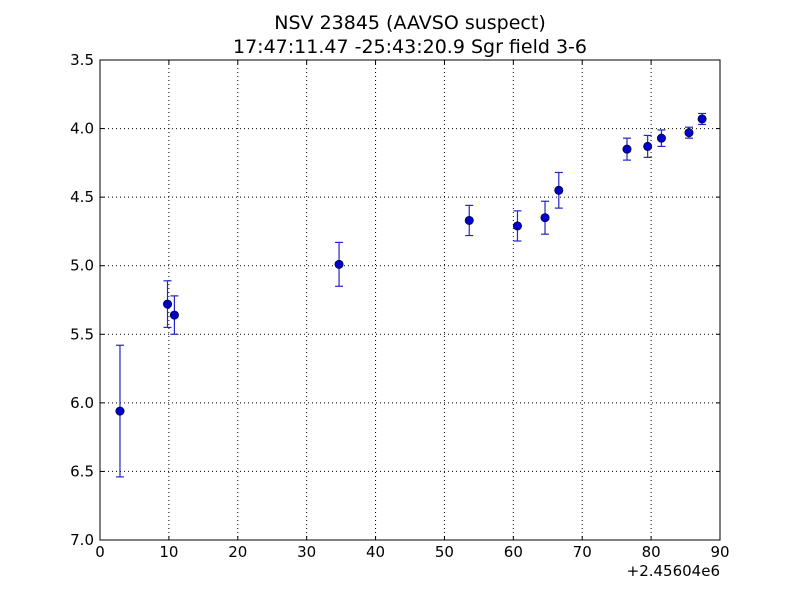 The height and width of the screenshot is (600, 800). Describe the element at coordinates (306, 552) in the screenshot. I see `x-tick-label: 30` at that location.